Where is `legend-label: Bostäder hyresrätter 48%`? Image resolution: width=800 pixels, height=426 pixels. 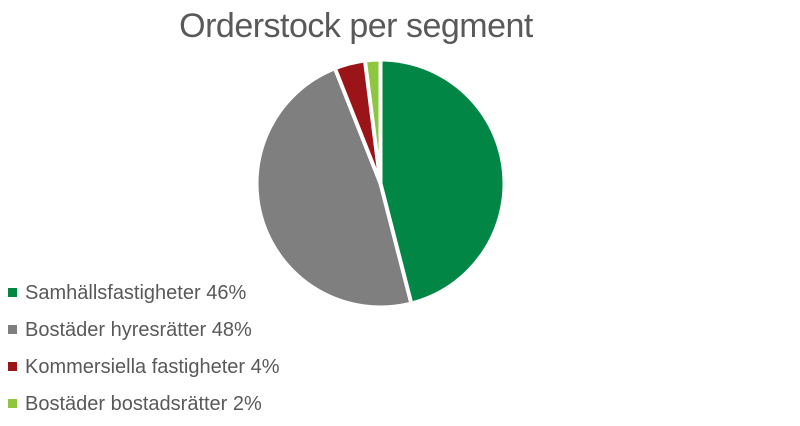
legend-label: Bostäder hyresrätter 48% is located at coordinates (138, 329).